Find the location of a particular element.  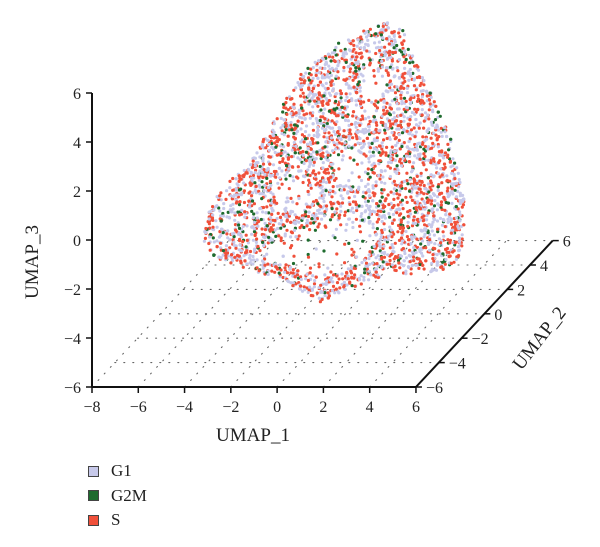

legend: G1 G2M S is located at coordinates (117, 496).